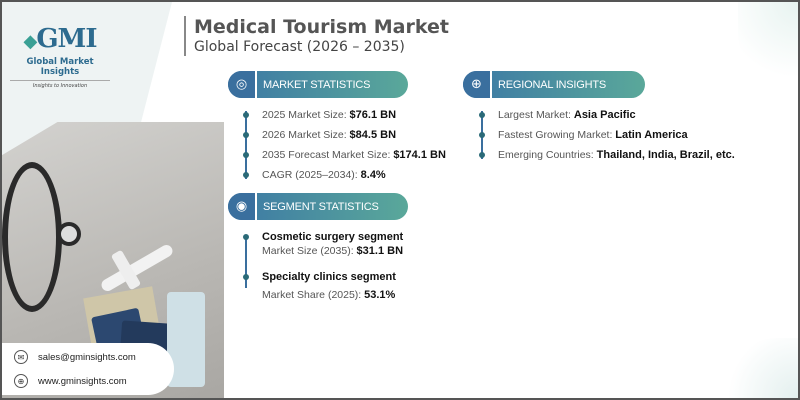  I want to click on website-text: www.gminsights.com, so click(82, 381).